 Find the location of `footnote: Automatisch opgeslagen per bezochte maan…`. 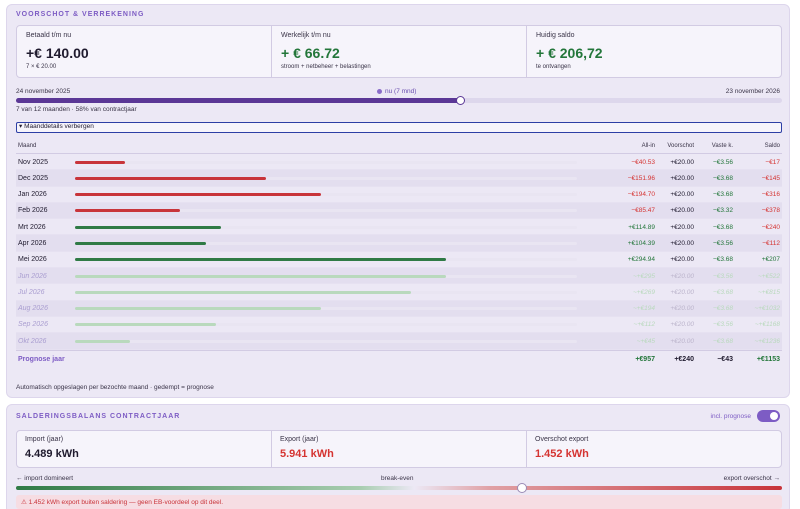

footnote: Automatisch opgeslagen per bezochte maan… is located at coordinates (115, 387).